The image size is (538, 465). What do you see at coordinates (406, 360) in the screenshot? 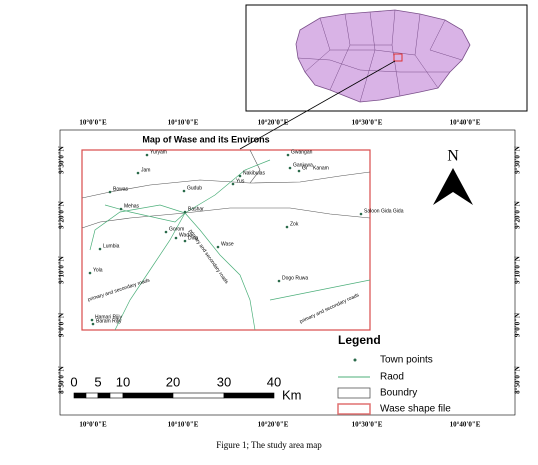
I see `legend-label: Town points` at bounding box center [406, 360].